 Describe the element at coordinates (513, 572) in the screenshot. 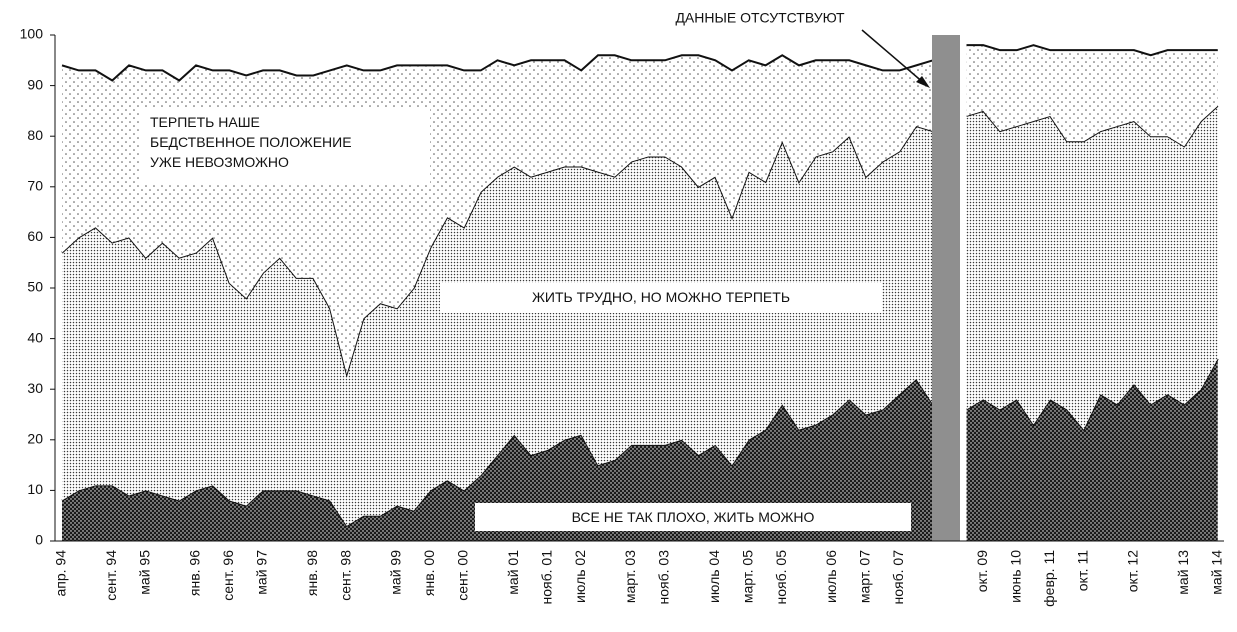

I see `x-tick-label: май 01` at that location.